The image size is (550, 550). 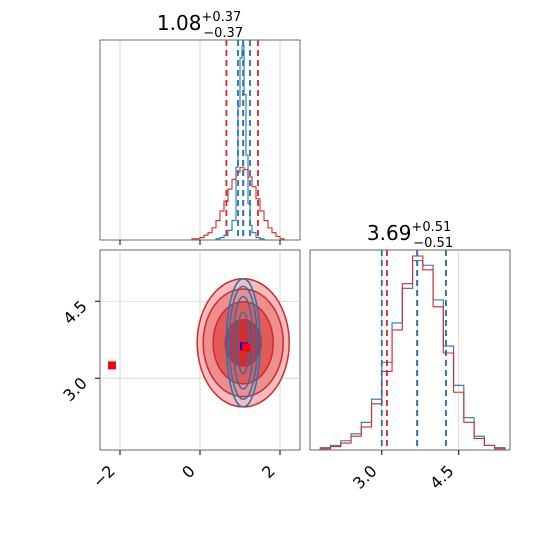 What do you see at coordinates (200, 25) in the screenshot?
I see `title-param-1: 1.08+0.37 −0.37` at bounding box center [200, 25].